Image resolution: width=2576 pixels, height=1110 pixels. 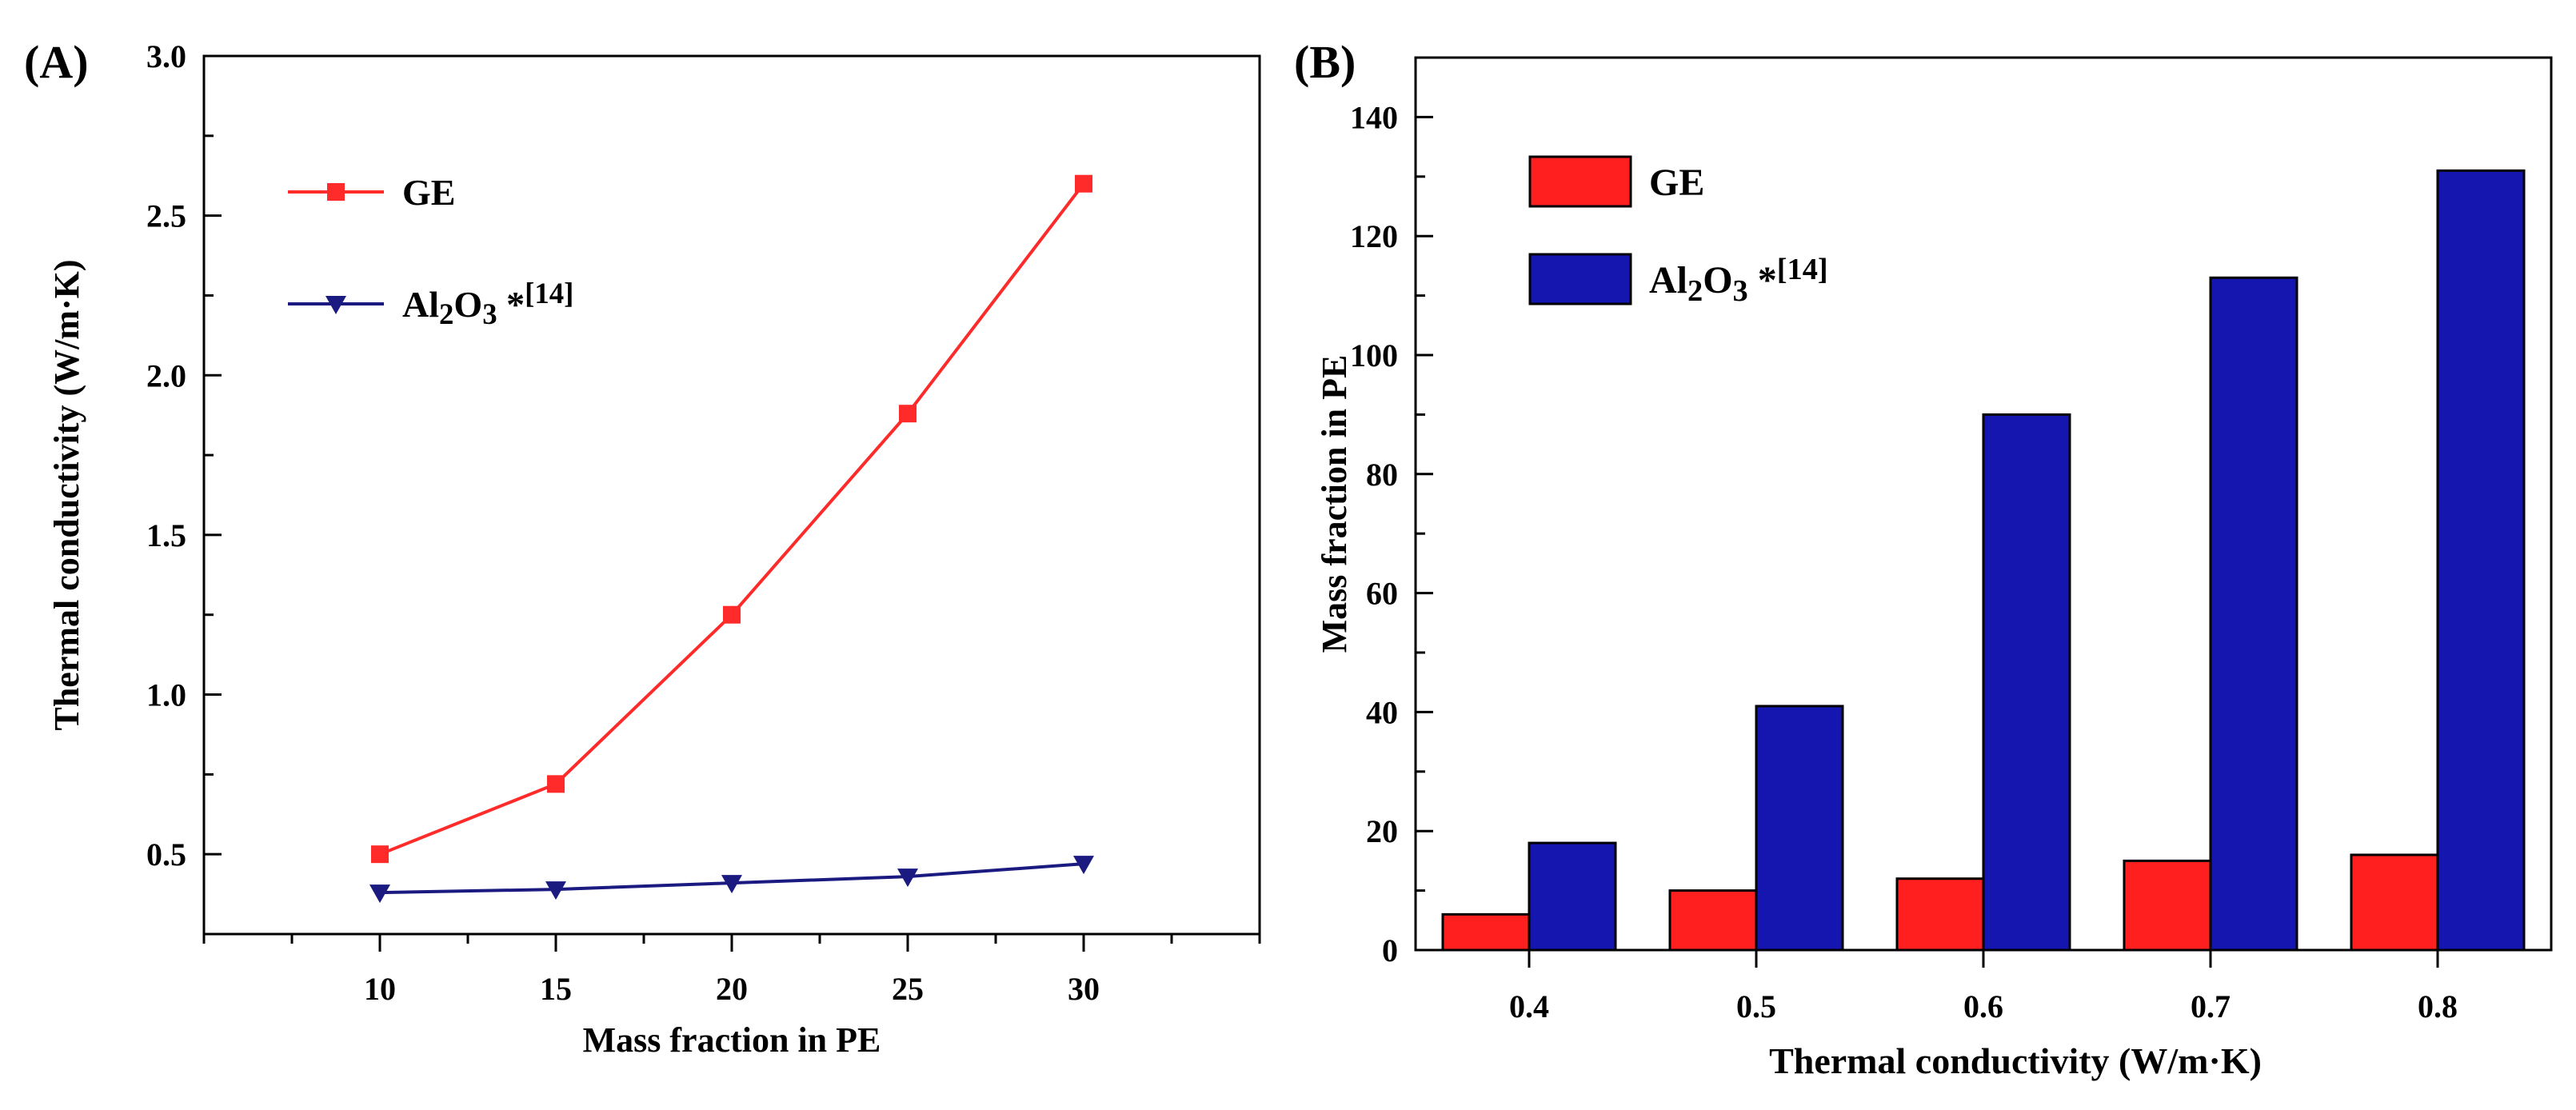 What do you see at coordinates (1390, 950) in the screenshot?
I see `y-tick-label-b: 0` at bounding box center [1390, 950].